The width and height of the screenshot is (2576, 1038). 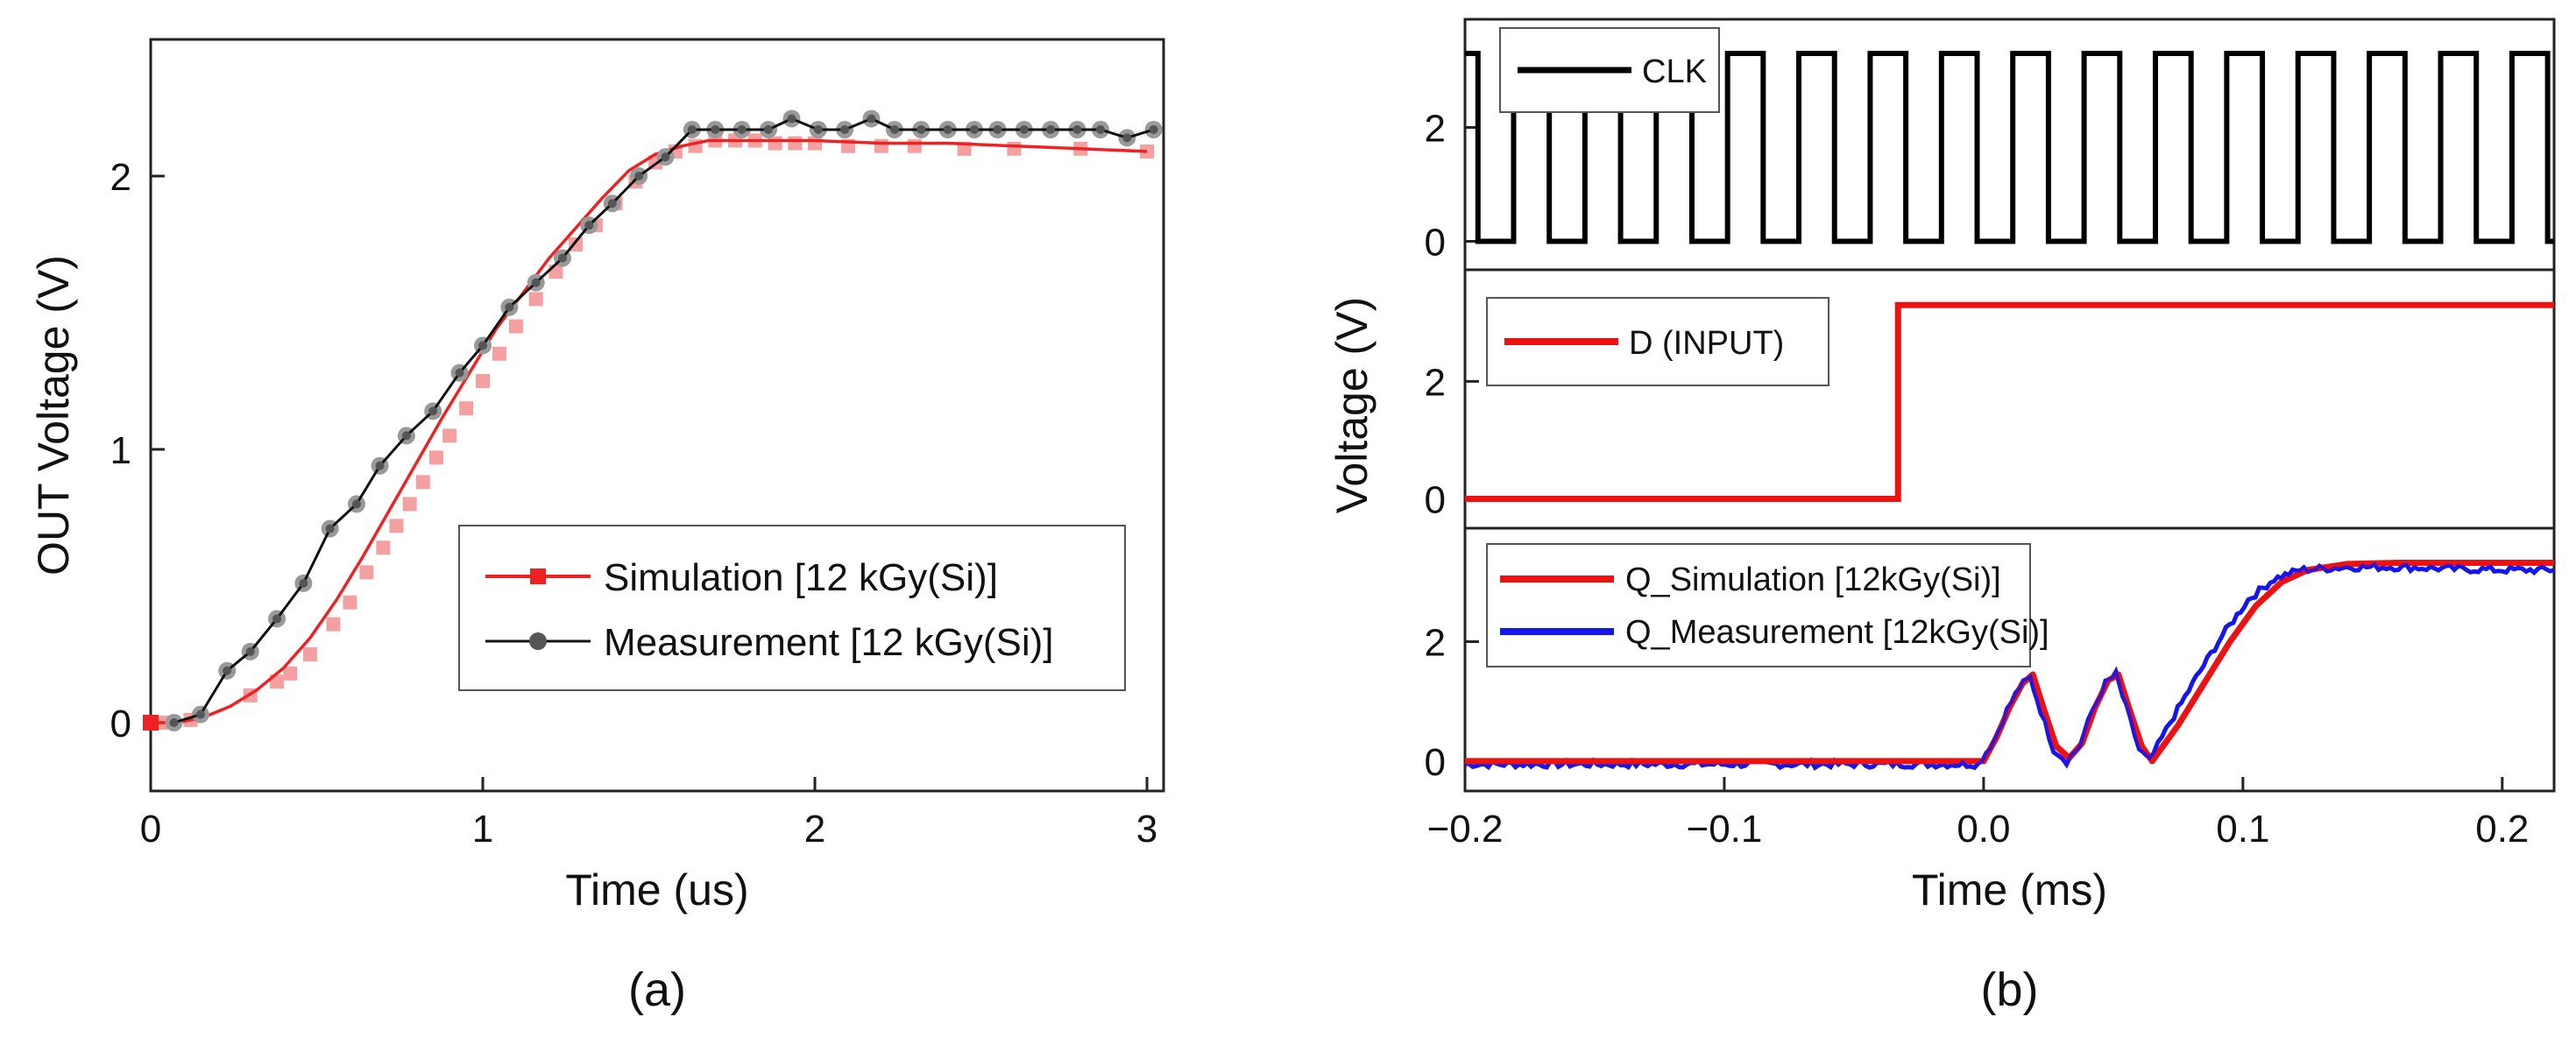 What do you see at coordinates (482, 829) in the screenshot?
I see `x-tick-label: 1` at bounding box center [482, 829].